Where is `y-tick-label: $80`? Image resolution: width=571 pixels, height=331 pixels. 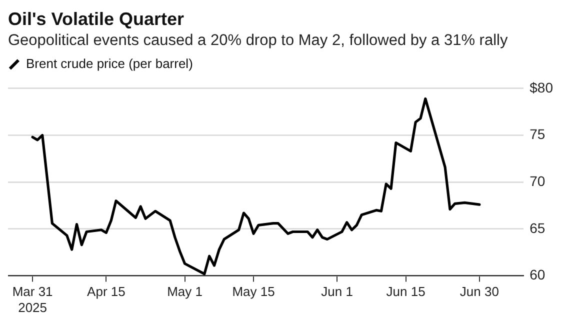
y-tick-label: $80 is located at coordinates (542, 87).